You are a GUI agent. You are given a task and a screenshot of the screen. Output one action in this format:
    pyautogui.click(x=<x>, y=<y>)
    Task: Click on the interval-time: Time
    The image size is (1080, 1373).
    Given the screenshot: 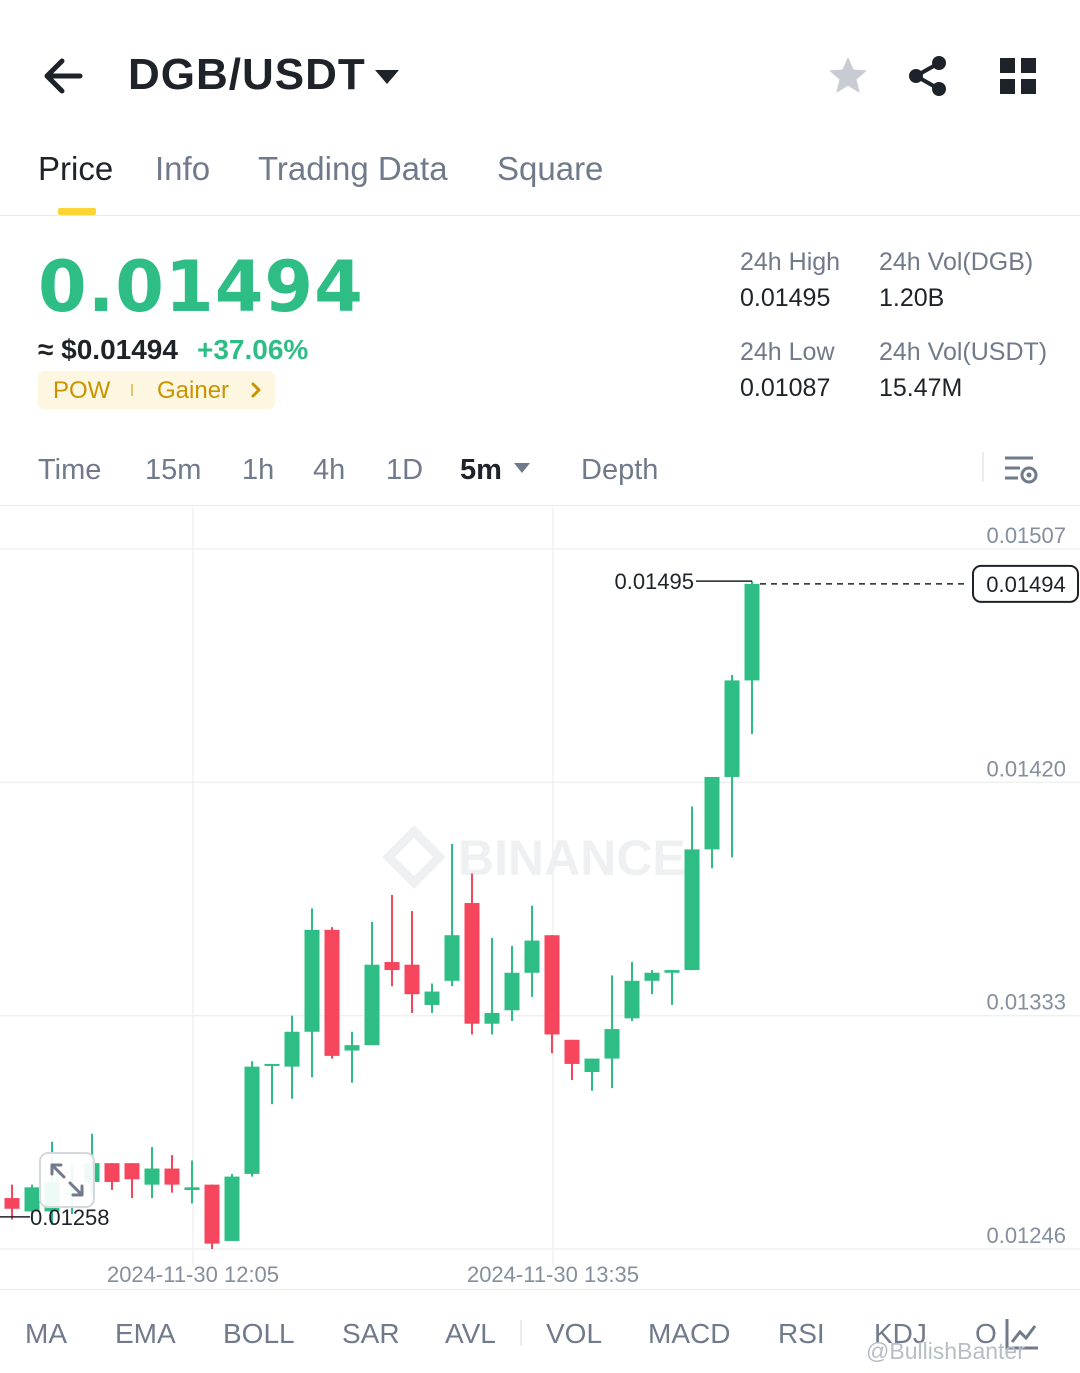 What is the action you would take?
    pyautogui.click(x=70, y=470)
    